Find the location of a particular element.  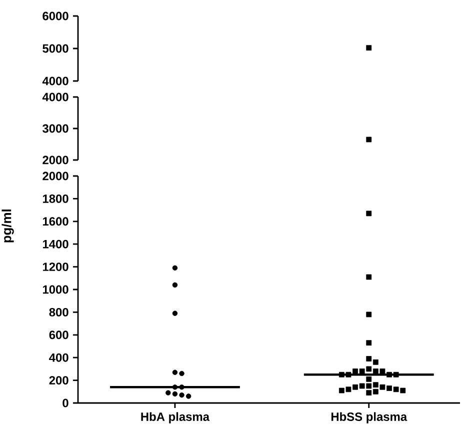

y-tick-label: 0 is located at coordinates (65, 403).